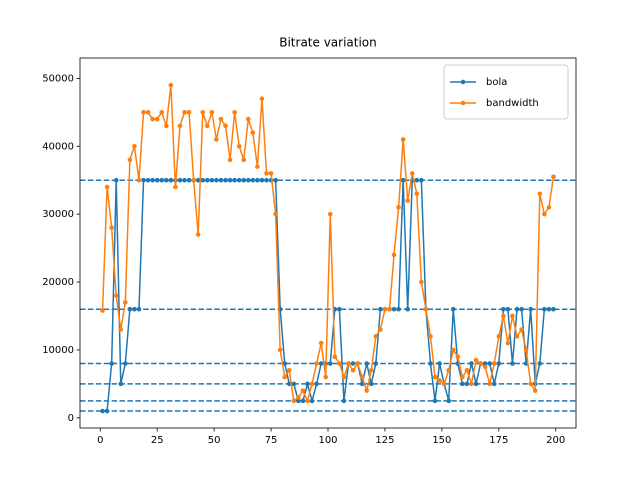 This screenshot has width=640, height=480. What do you see at coordinates (512, 103) in the screenshot?
I see `legend-label: bandwidth` at bounding box center [512, 103].